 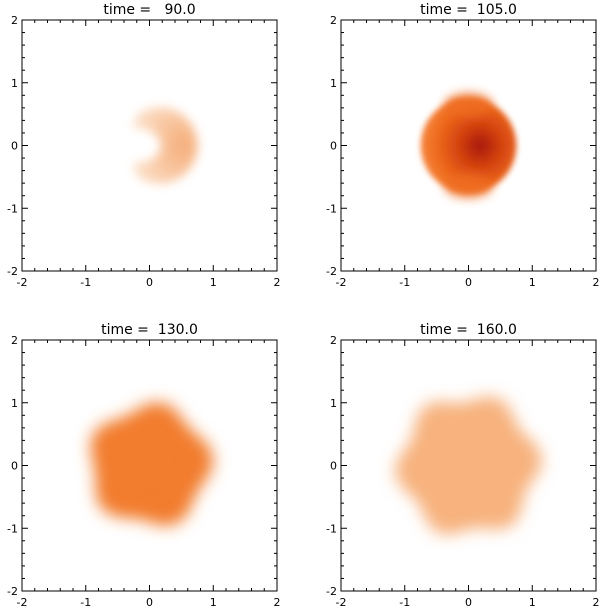 I want to click on density-cap-bottom, so click(x=468, y=186).